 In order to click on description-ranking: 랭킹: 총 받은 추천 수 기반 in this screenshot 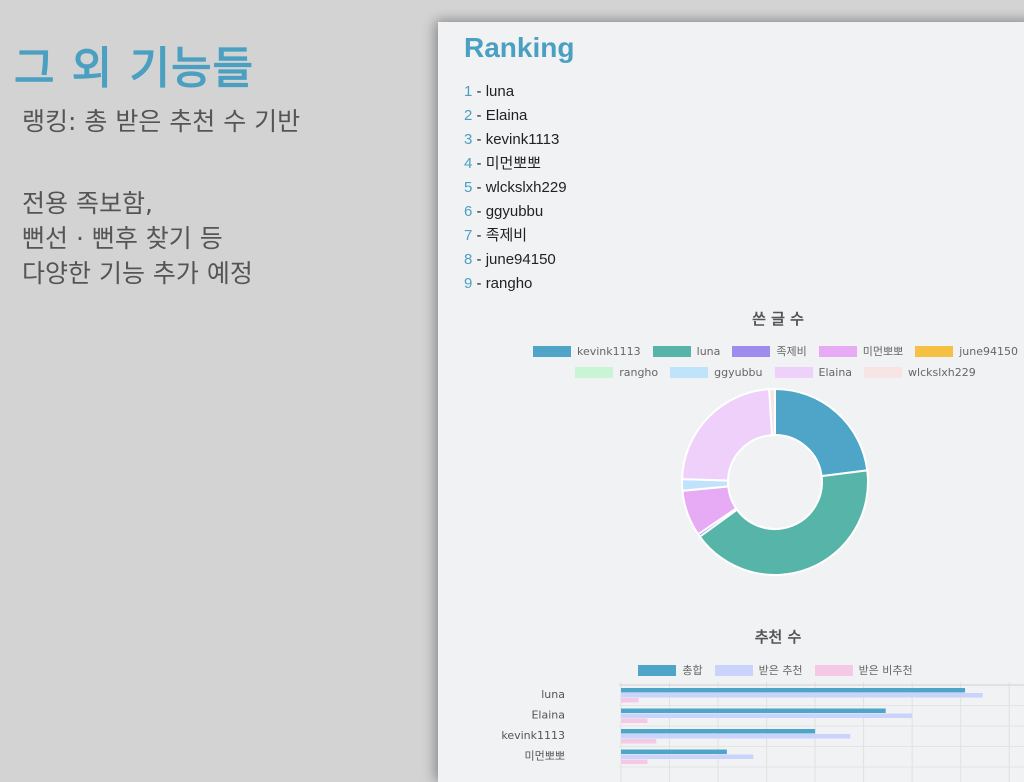, I will do `click(161, 121)`.